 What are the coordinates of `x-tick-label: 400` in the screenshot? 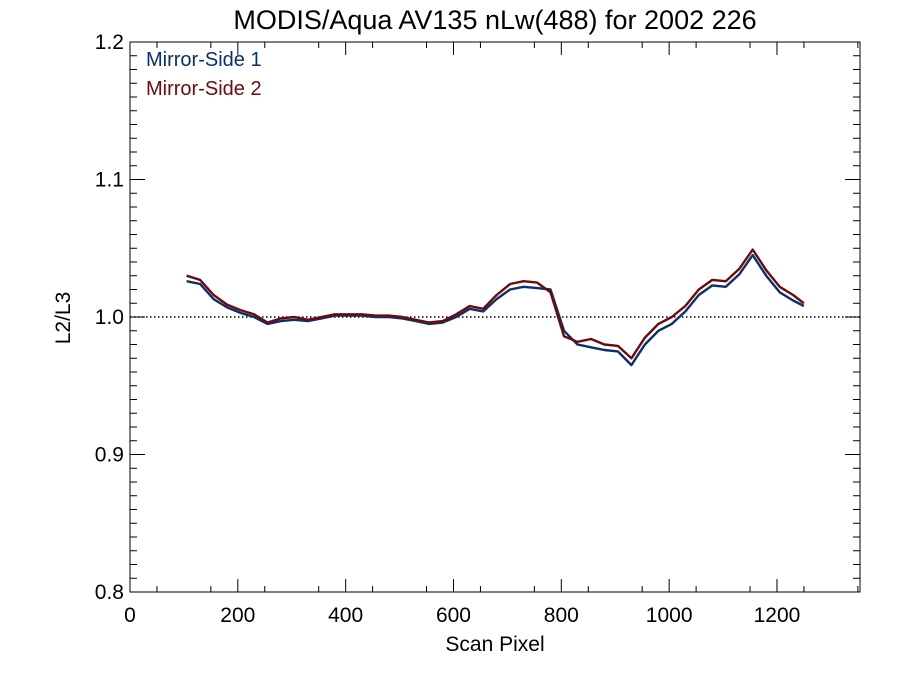 It's located at (345, 615).